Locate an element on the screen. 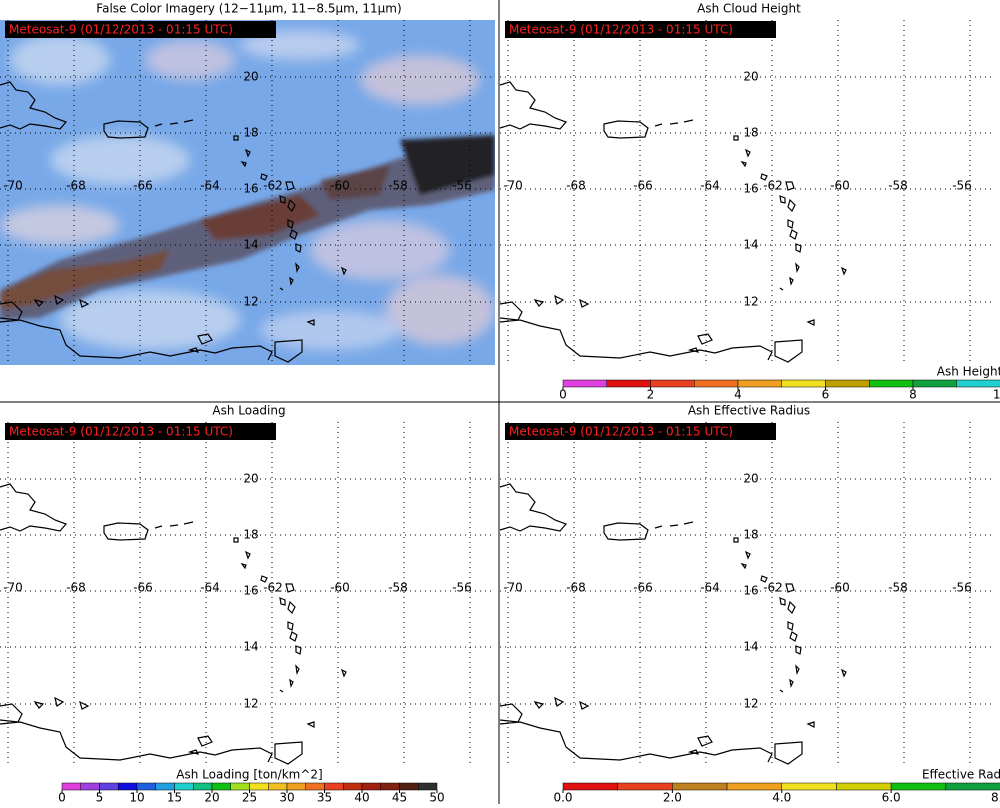  panel-title: Ash Effective Radius is located at coordinates (749, 411).